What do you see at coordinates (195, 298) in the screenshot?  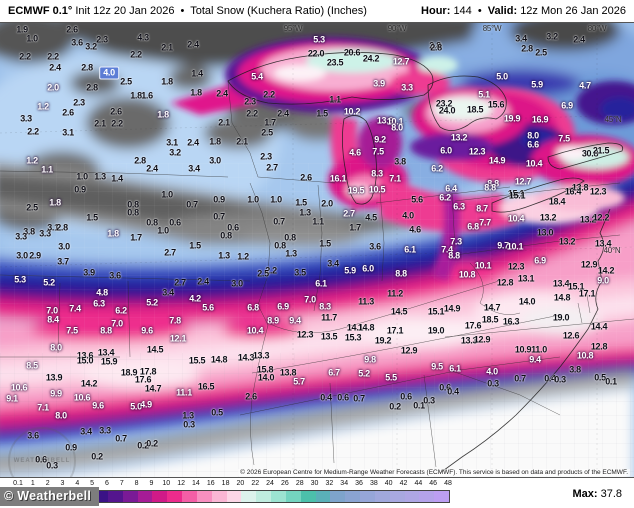 I see `map-value-label: 4.2` at bounding box center [195, 298].